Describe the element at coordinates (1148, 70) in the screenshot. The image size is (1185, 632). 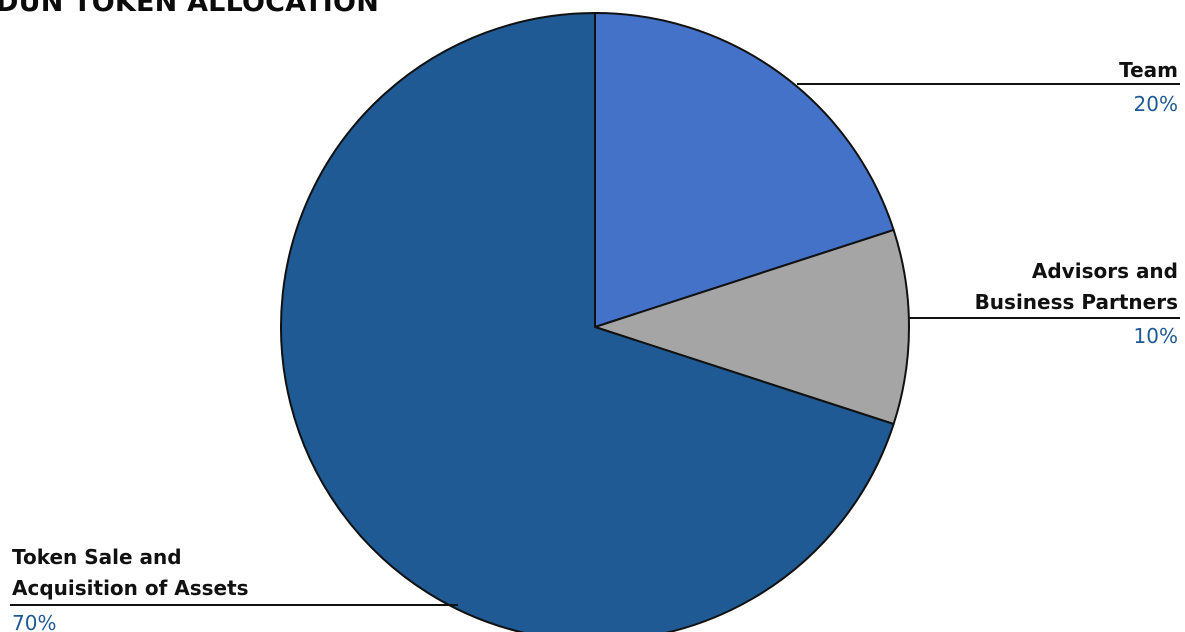
I see `slice-label-team: Team` at that location.